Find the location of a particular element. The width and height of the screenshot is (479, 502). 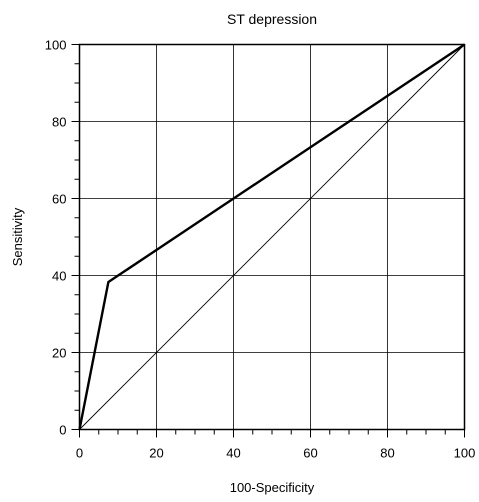

x-tick-label: 0 is located at coordinates (79, 453).